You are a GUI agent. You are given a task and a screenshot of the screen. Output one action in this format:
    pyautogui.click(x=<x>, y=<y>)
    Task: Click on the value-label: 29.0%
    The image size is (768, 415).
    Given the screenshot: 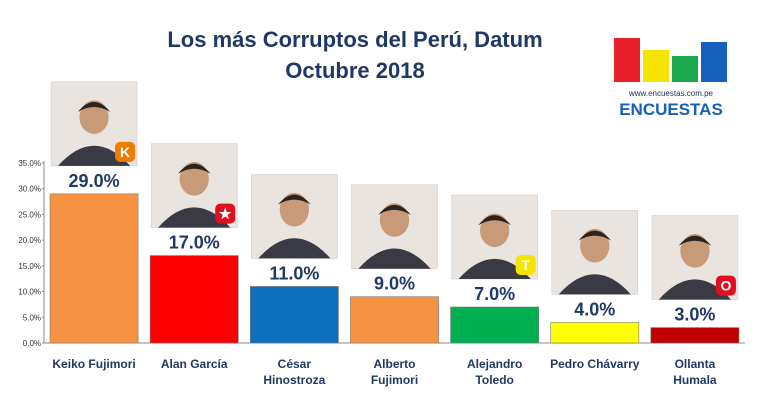 What is the action you would take?
    pyautogui.click(x=94, y=181)
    